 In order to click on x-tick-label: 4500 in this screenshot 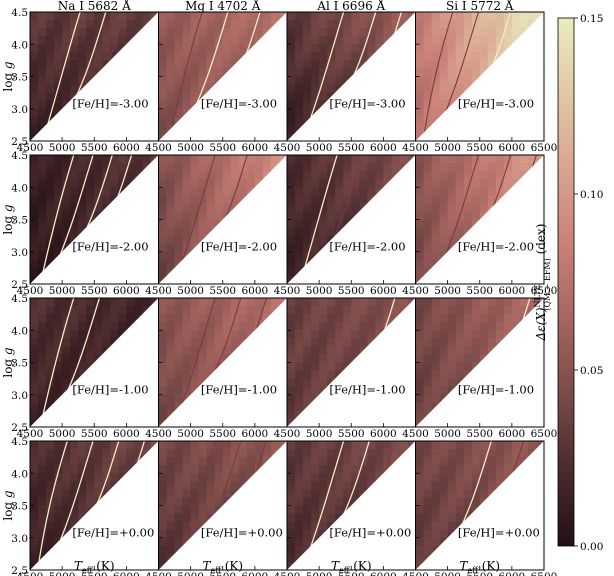, I will do `click(415, 434)`.